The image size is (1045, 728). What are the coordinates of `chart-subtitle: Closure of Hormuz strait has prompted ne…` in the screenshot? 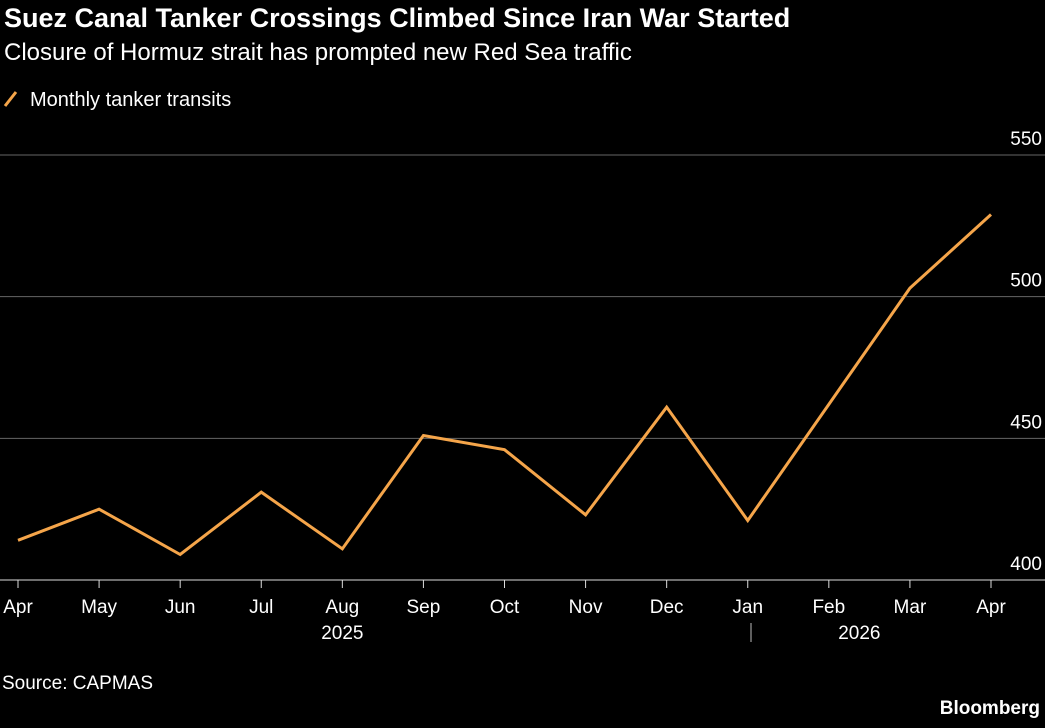 It's located at (318, 52).